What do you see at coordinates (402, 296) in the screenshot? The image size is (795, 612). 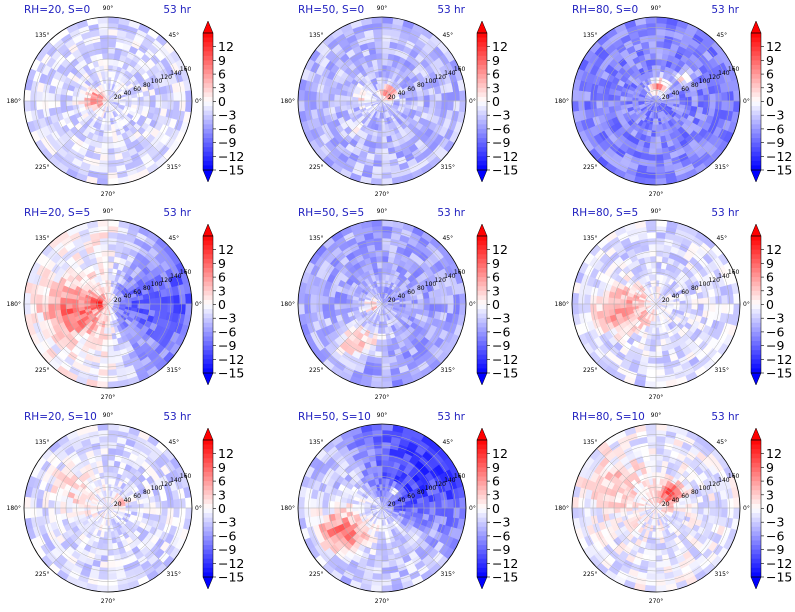 I see `radial-tick-label: 40` at bounding box center [402, 296].